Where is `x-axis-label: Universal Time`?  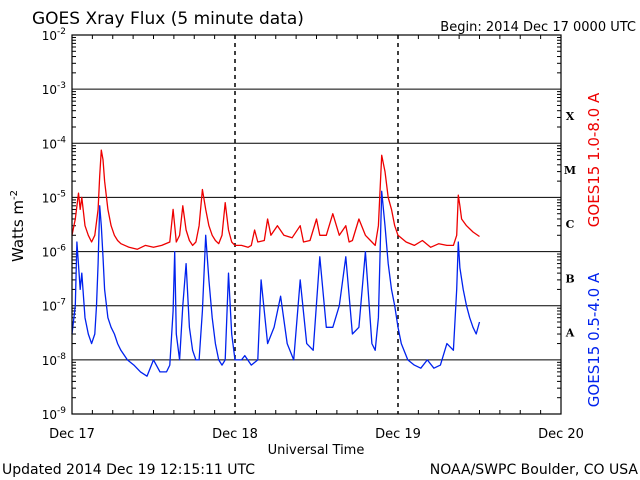 x-axis-label: Universal Time is located at coordinates (316, 450).